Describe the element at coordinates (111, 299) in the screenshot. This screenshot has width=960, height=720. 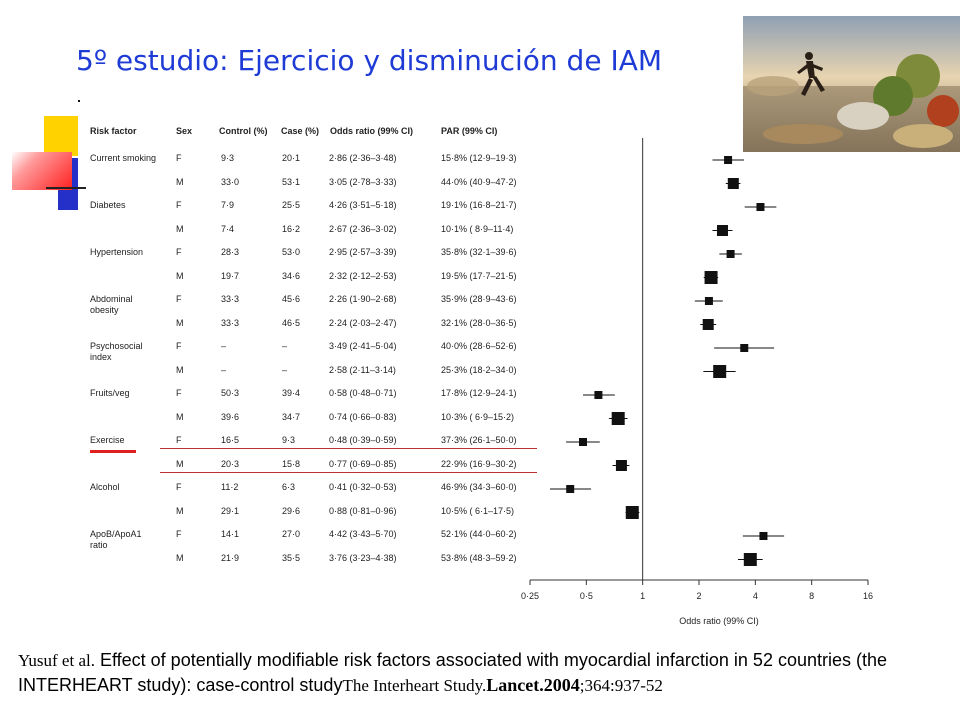
I see `cell-risk-factor: Abdominal` at that location.